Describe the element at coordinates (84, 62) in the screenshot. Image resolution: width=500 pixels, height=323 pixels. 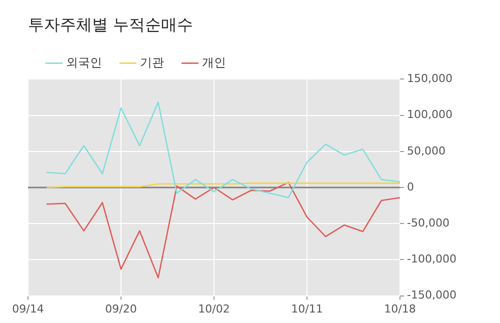
I see `legend-label: 외국인` at that location.